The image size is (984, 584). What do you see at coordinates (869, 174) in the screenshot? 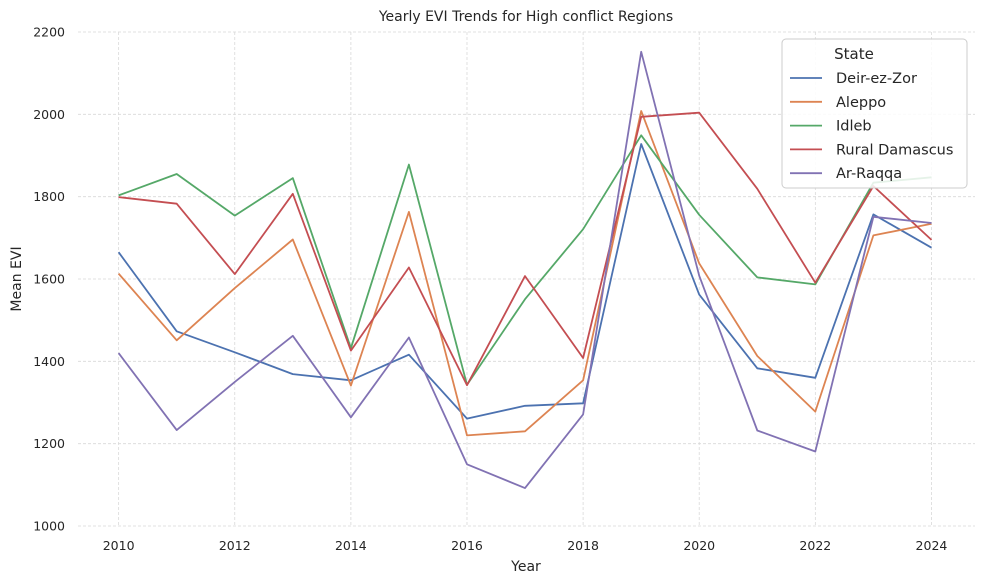
I see `legend-entry: Ar-Raqqa` at bounding box center [869, 174].